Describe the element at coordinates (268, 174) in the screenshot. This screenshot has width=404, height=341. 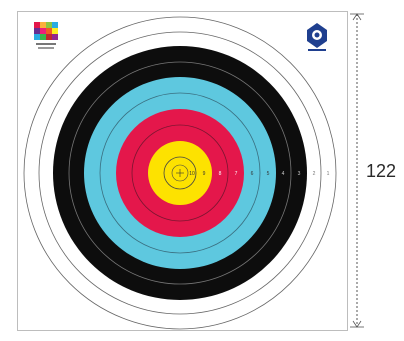
I see `ring-number: 5` at that location.